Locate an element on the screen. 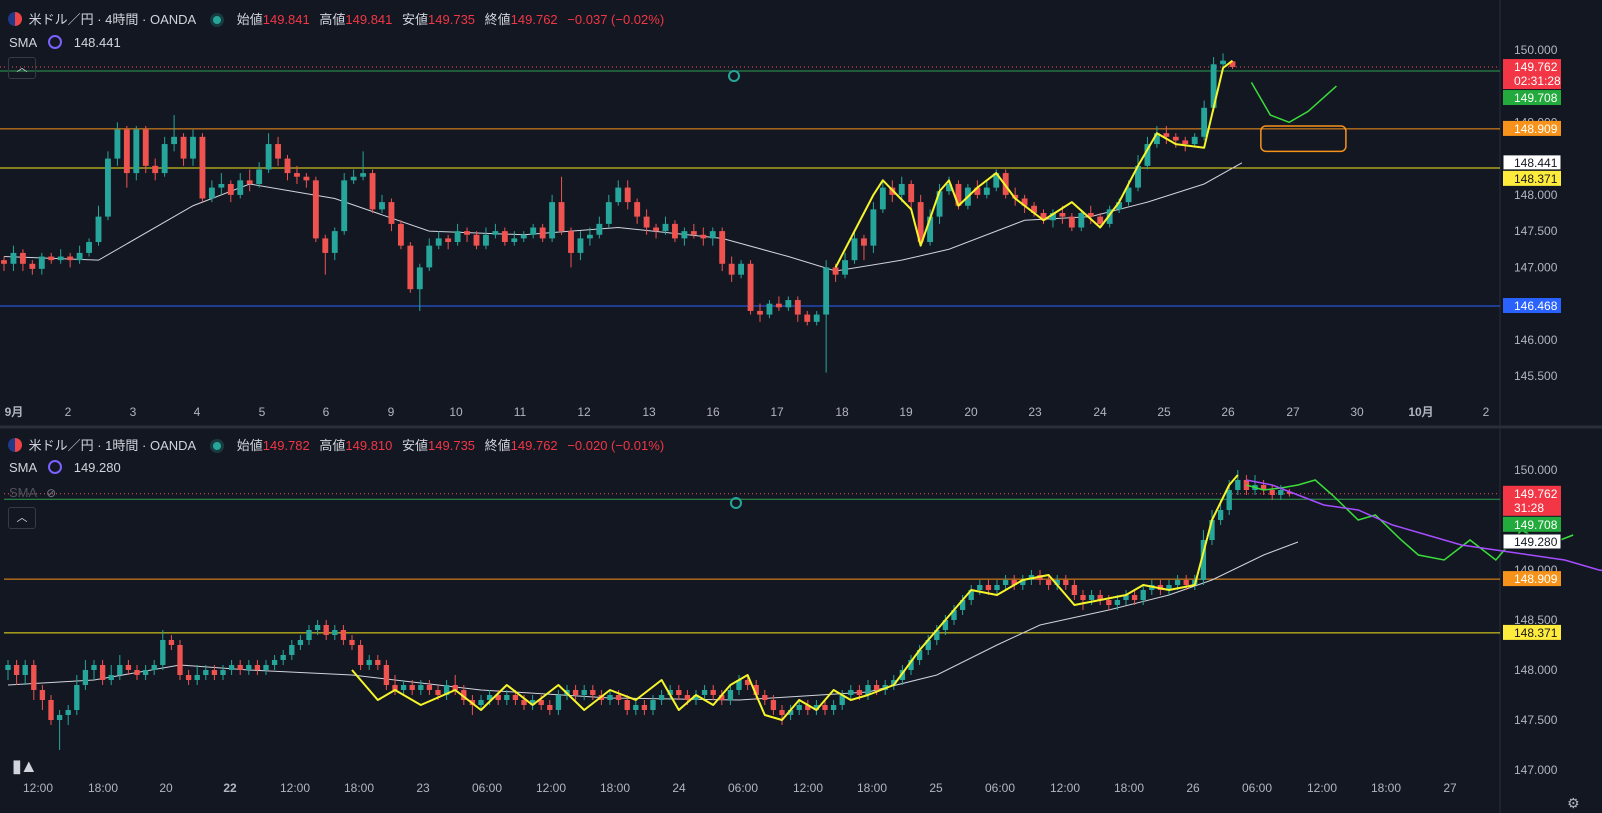  zigzag-drawing is located at coordinates (1034, 163).